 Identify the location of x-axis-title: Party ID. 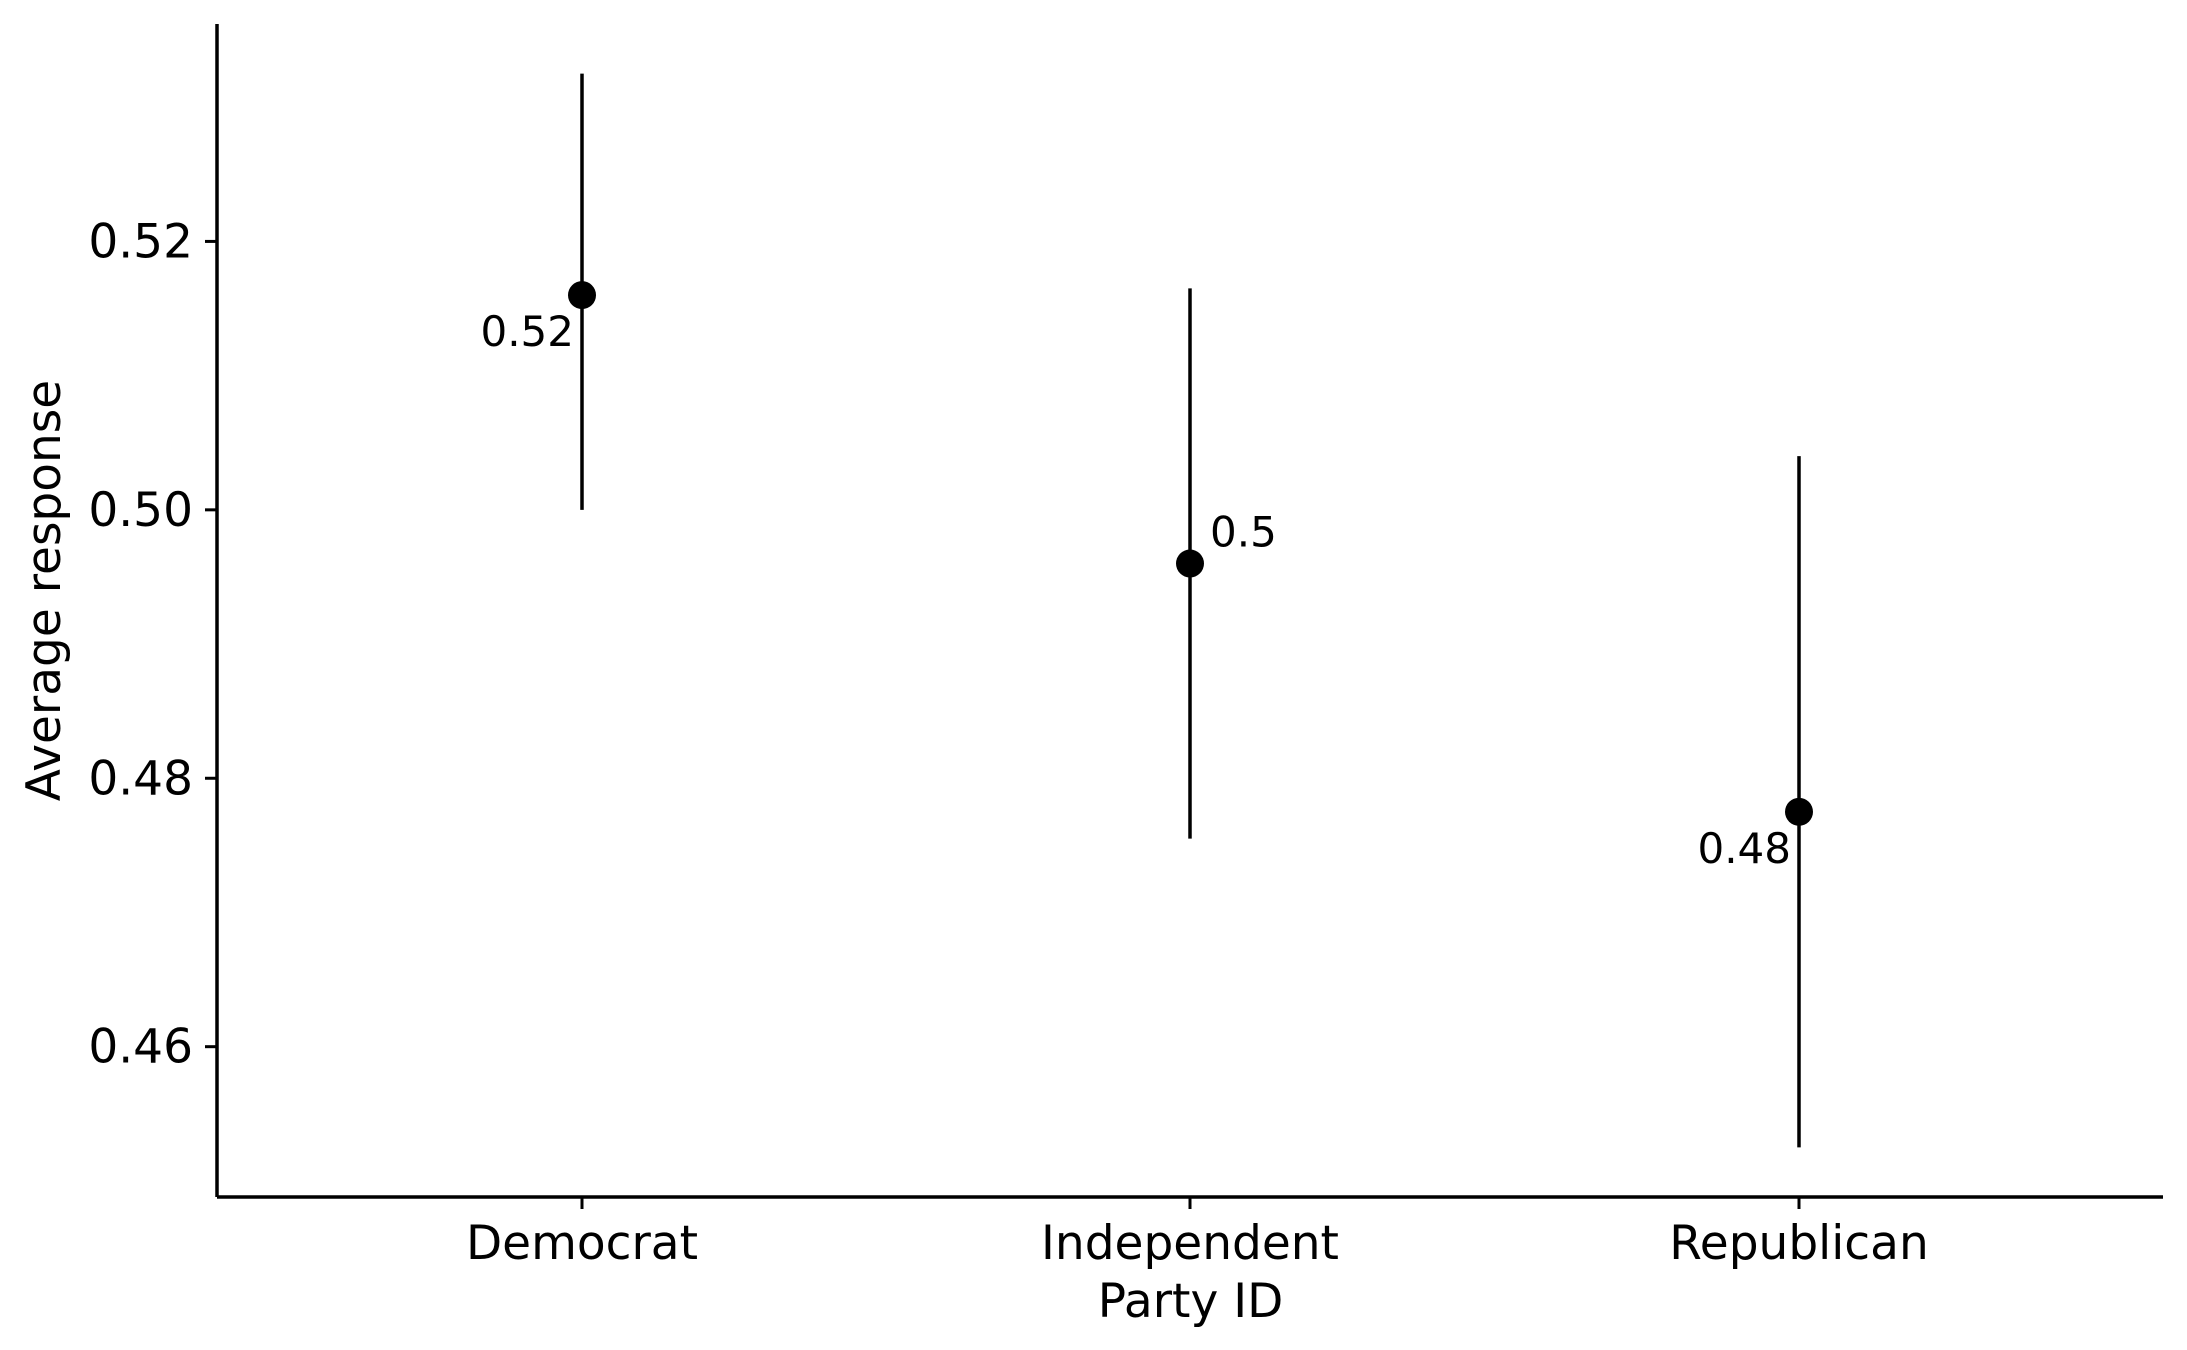
(1191, 1301).